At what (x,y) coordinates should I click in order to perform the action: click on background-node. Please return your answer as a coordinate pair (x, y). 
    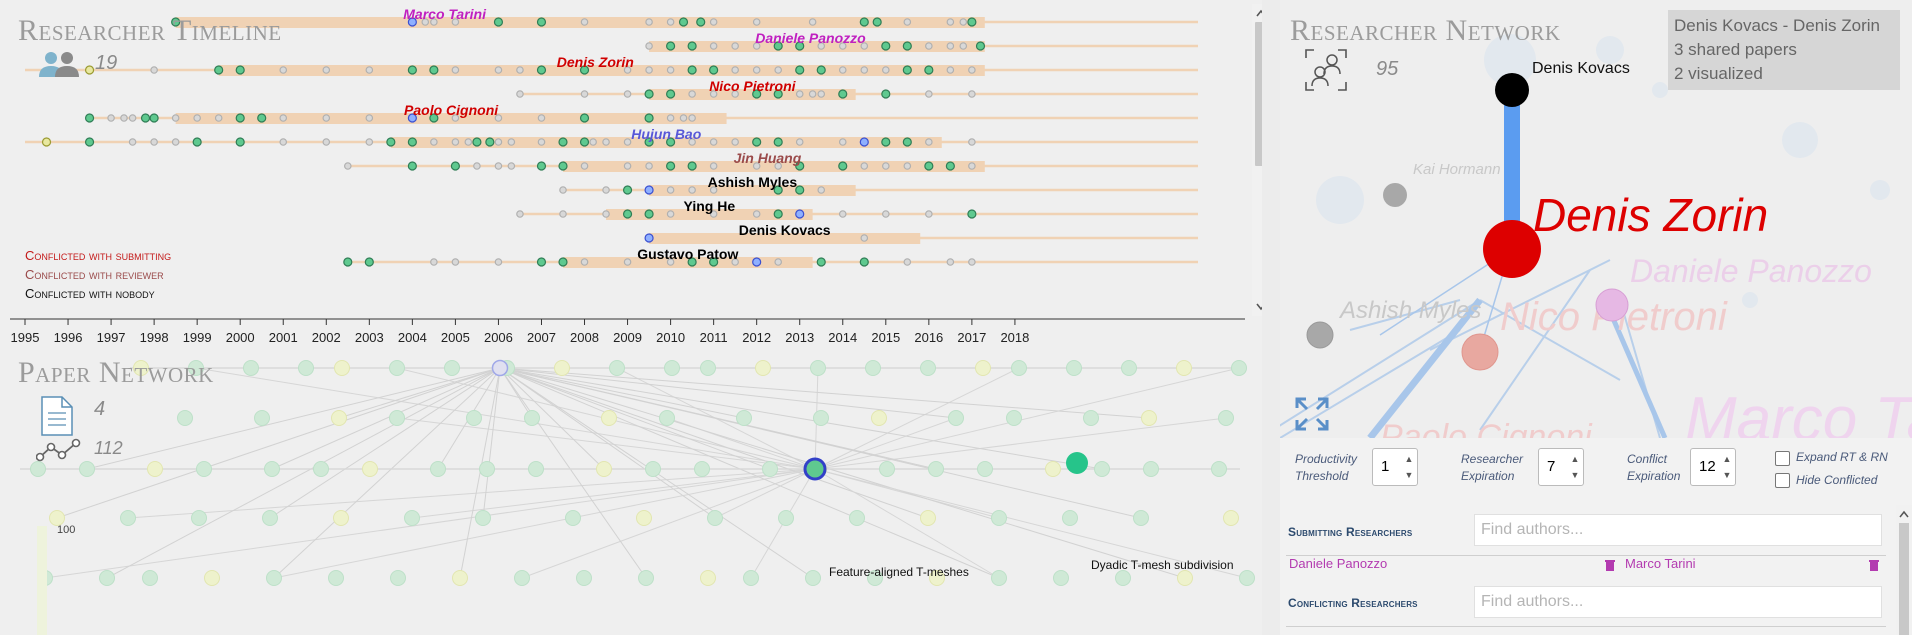
    Looking at the image, I should click on (1660, 90).